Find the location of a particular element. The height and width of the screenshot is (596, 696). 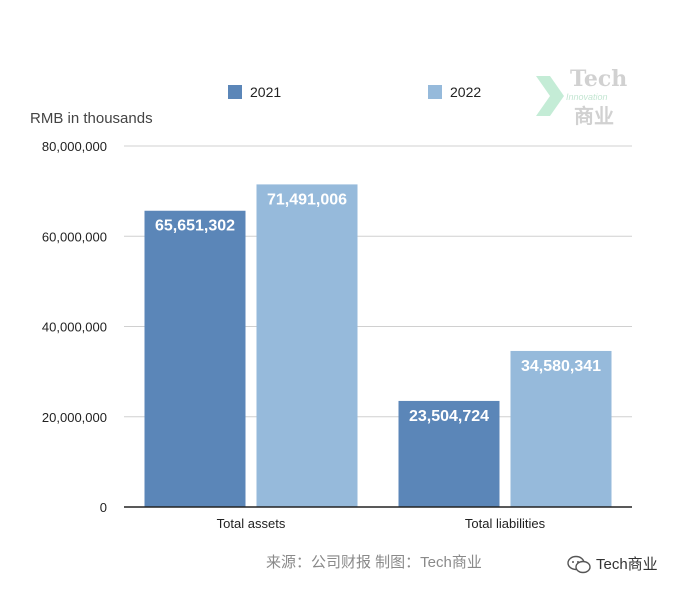

bar-value-label: 23,504,724 is located at coordinates (449, 416).